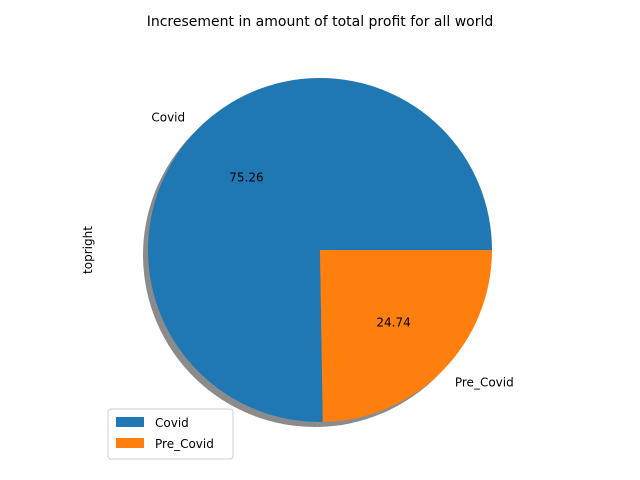 The image size is (640, 480). What do you see at coordinates (130, 422) in the screenshot?
I see `legend-swatch-covid` at bounding box center [130, 422].